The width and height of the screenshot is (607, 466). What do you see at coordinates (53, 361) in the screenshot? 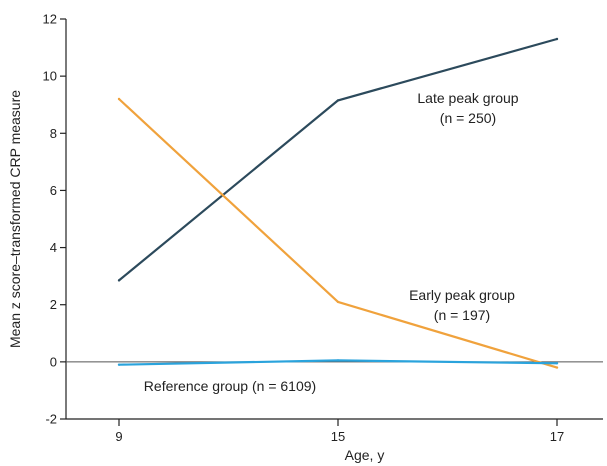
I see `y-tick-label: 0` at bounding box center [53, 361].